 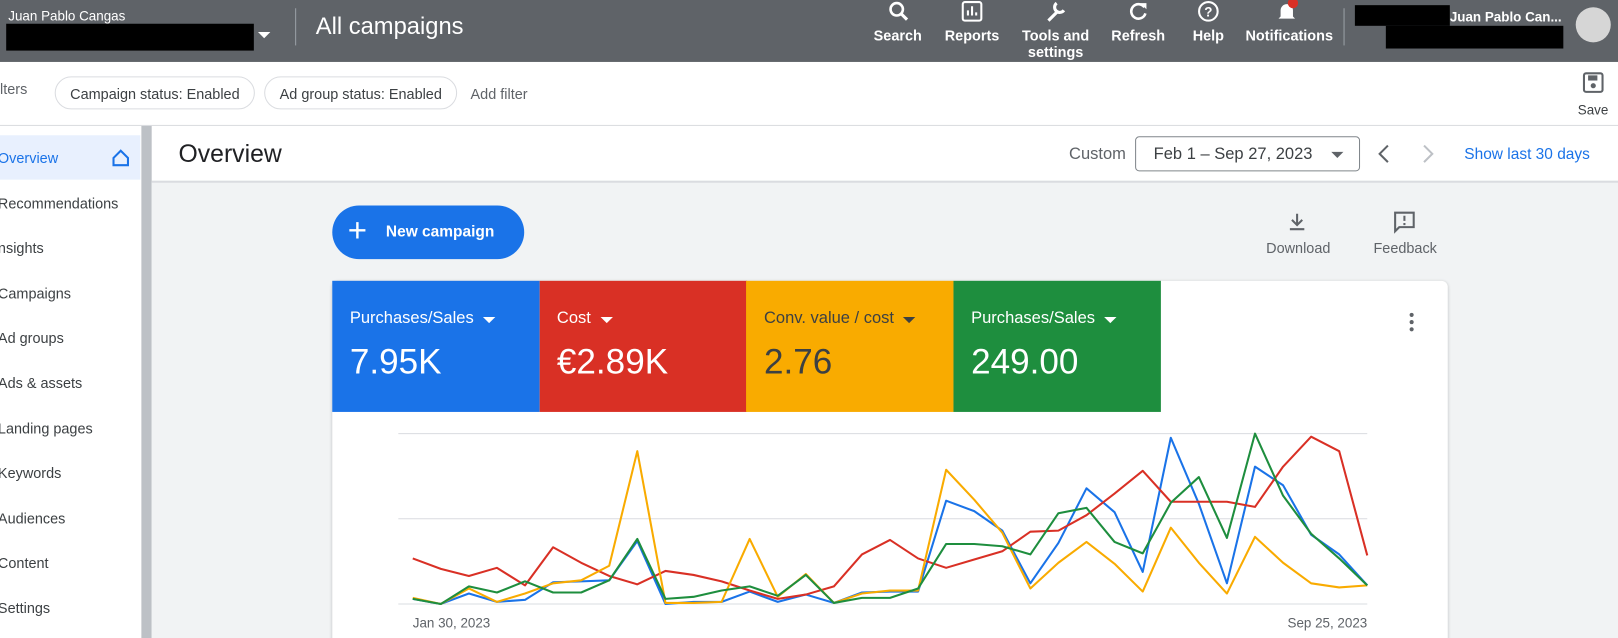 I want to click on nav-item: nsights, so click(x=22, y=248).